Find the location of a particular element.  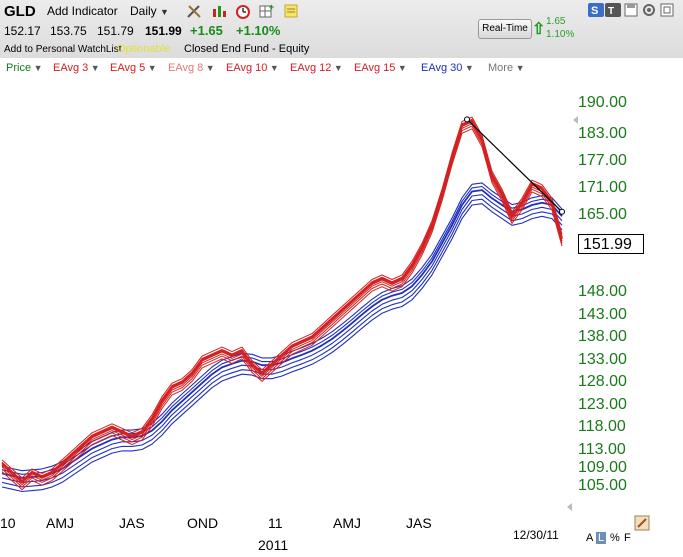

realtime-change: 1.65 is located at coordinates (556, 21).